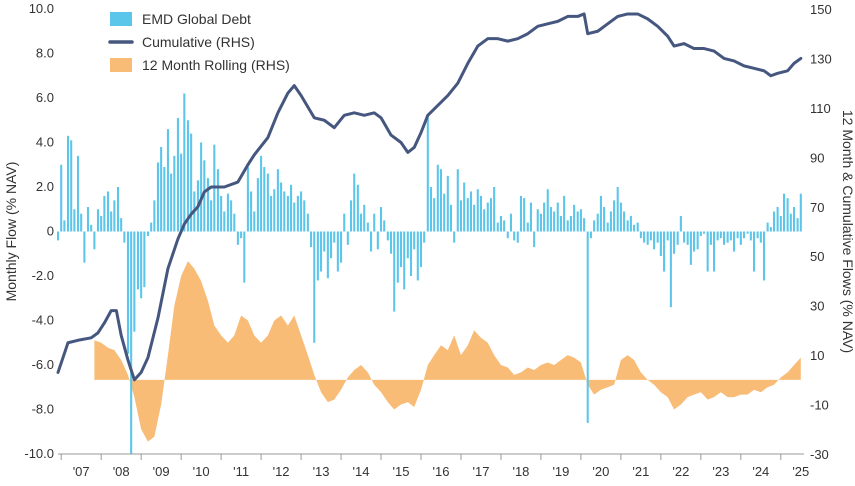 This screenshot has height=486, width=855. Describe the element at coordinates (45, 97) in the screenshot. I see `left-tick-label: 6.0` at that location.